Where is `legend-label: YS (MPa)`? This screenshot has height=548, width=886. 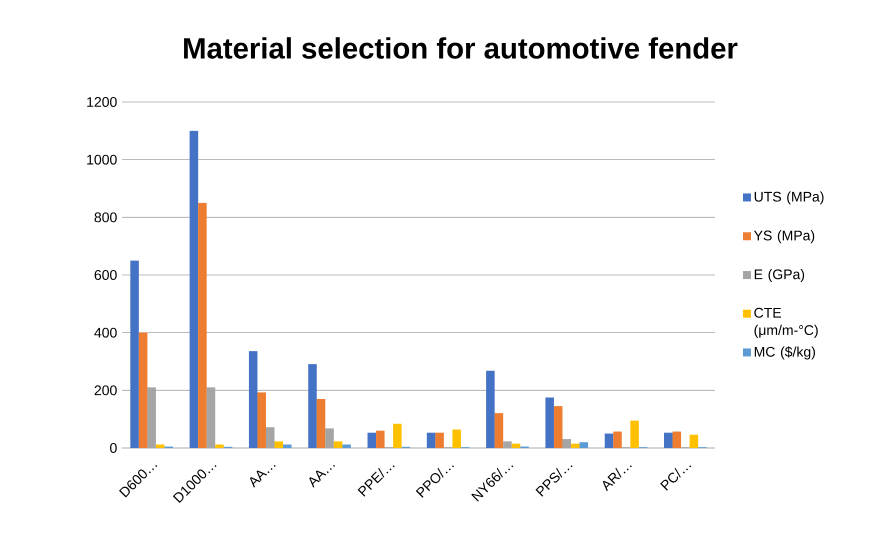 legend-label: YS (MPa) is located at coordinates (784, 237).